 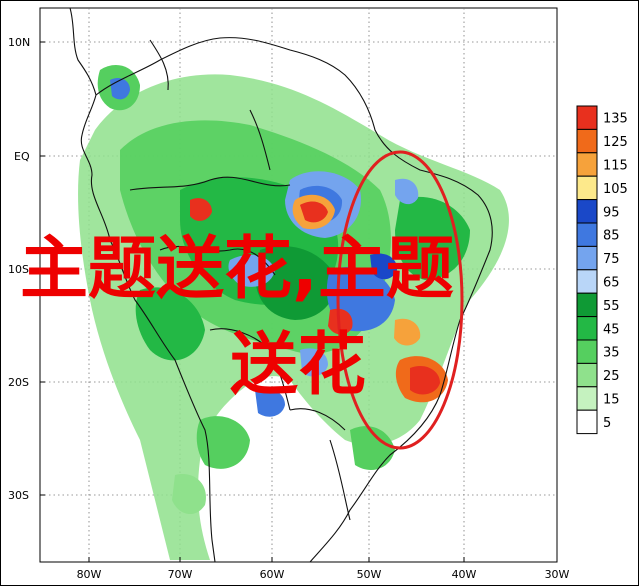 I want to click on colorbar: 135 125 115 105 95 85 75 65 55 45 35 25 15 5, so click(x=602, y=270).